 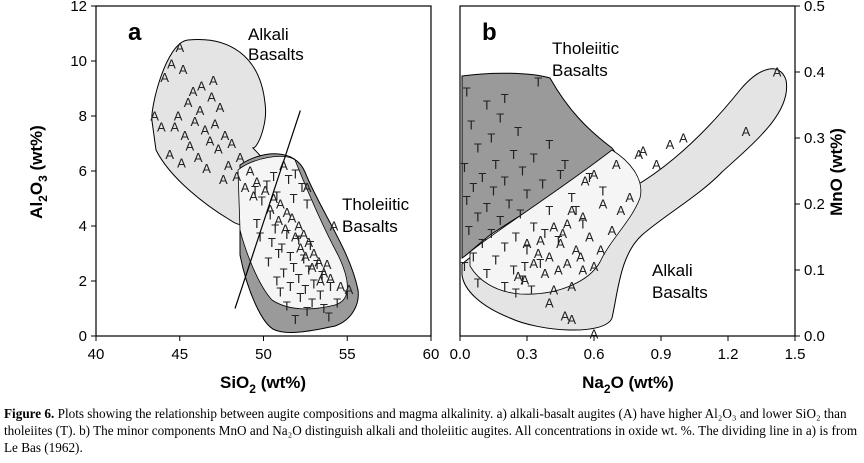 What do you see at coordinates (672, 270) in the screenshot?
I see `region-label-alkali-b-line1: Alkali` at bounding box center [672, 270].